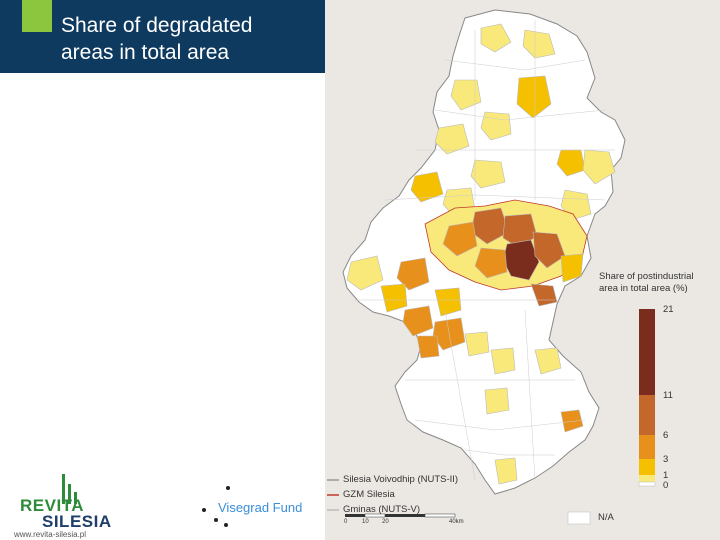 The image size is (720, 540). I want to click on legend-tick-11: 11, so click(668, 395).